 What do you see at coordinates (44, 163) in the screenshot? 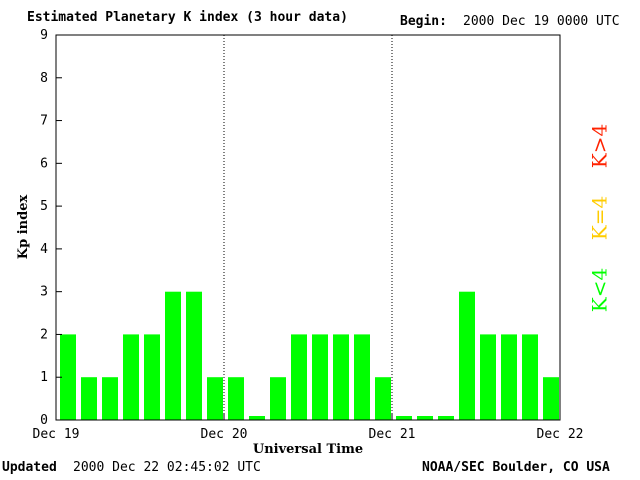
I see `y-tick-label: 6` at bounding box center [44, 163].